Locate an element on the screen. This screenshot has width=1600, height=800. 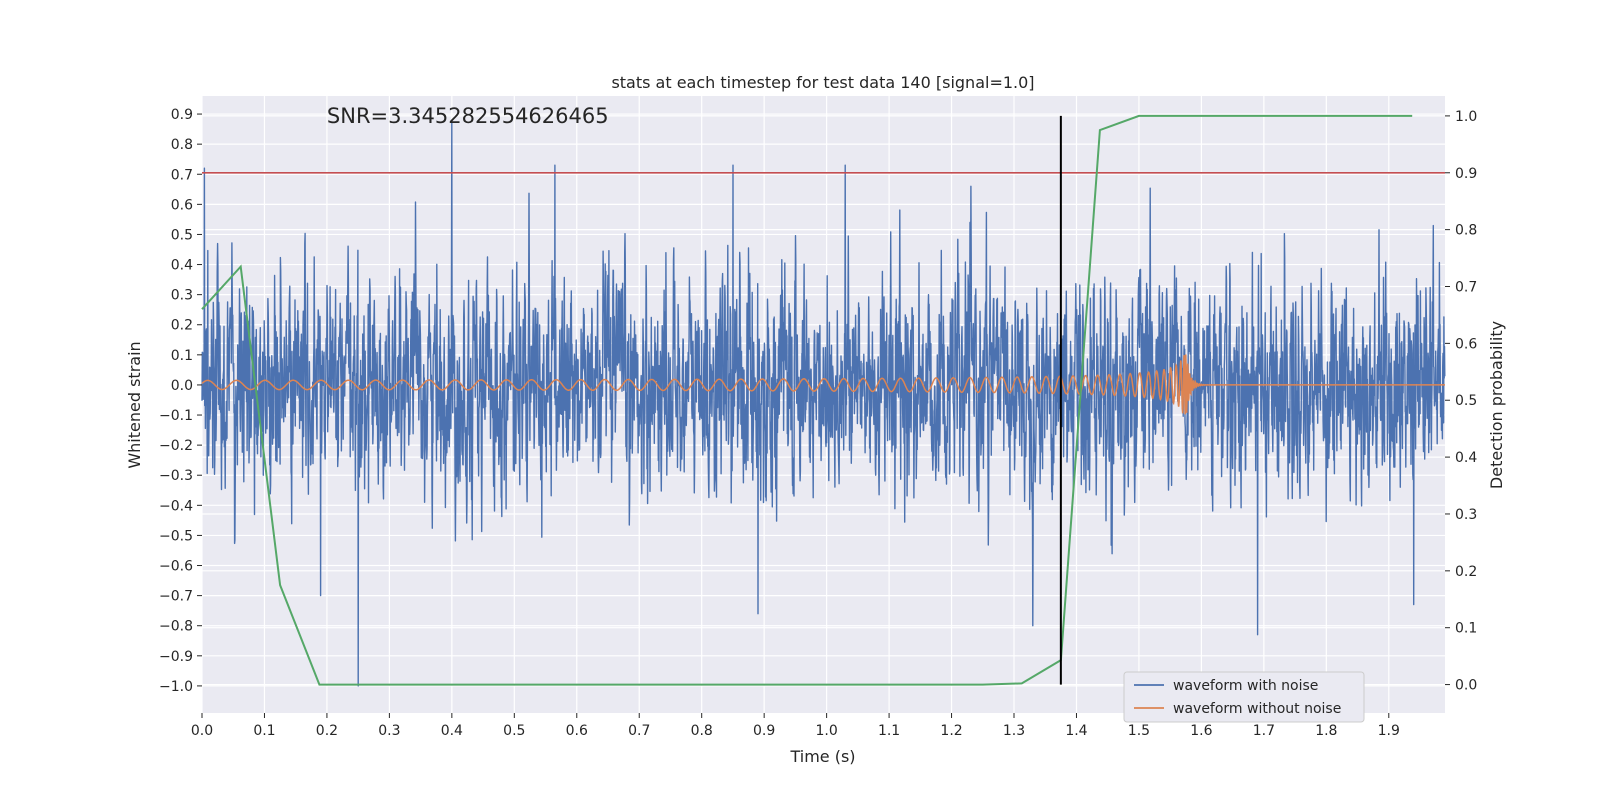
y2-tick-label: 0.3 is located at coordinates (1466, 515).